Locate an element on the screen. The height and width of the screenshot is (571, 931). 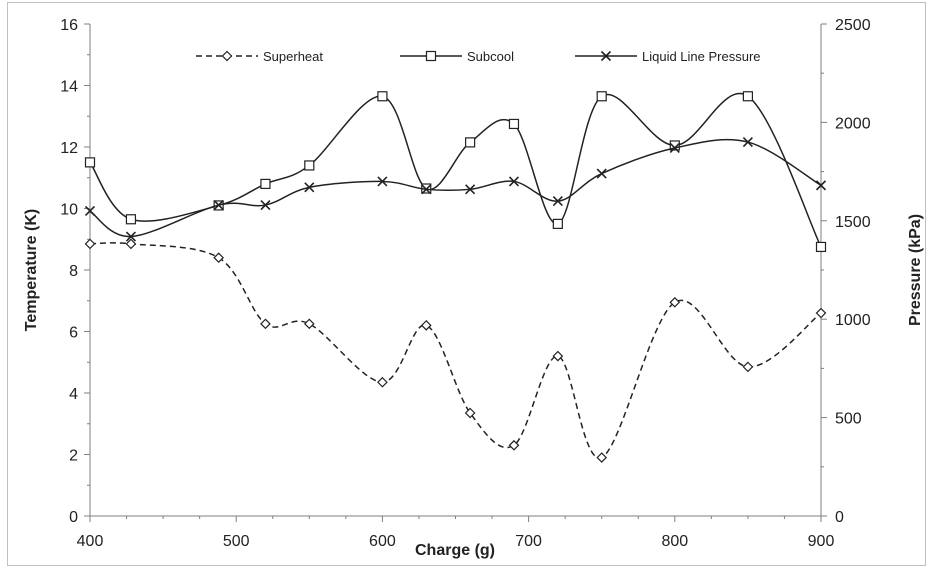
legend-marker-subcool is located at coordinates (431, 56).